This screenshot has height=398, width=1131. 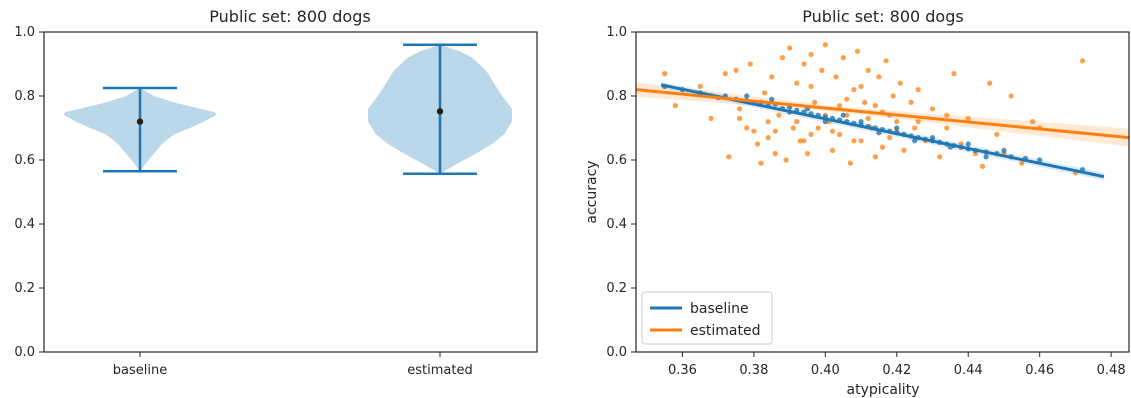 What do you see at coordinates (725, 331) in the screenshot?
I see `legend-label-estimated: estimated` at bounding box center [725, 331].